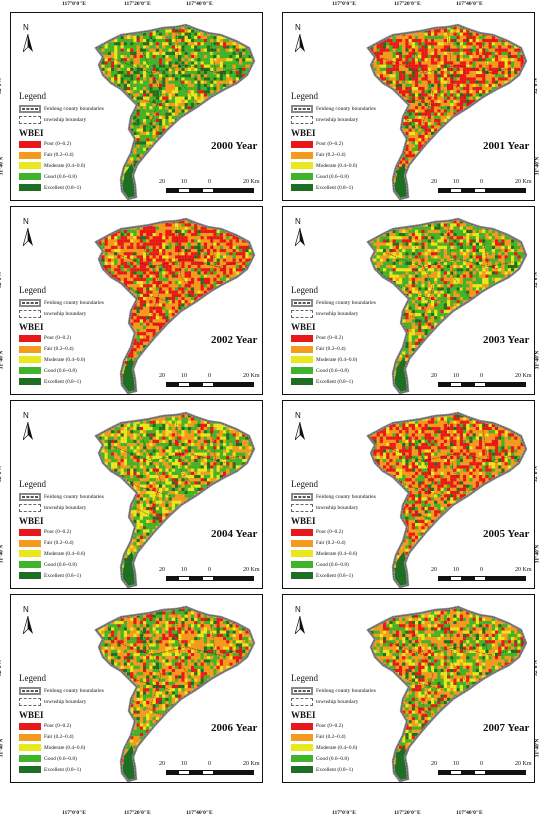 Image resolution: width=550 pixels, height=819 pixels. I want to click on year-label: 2000 Year, so click(234, 146).